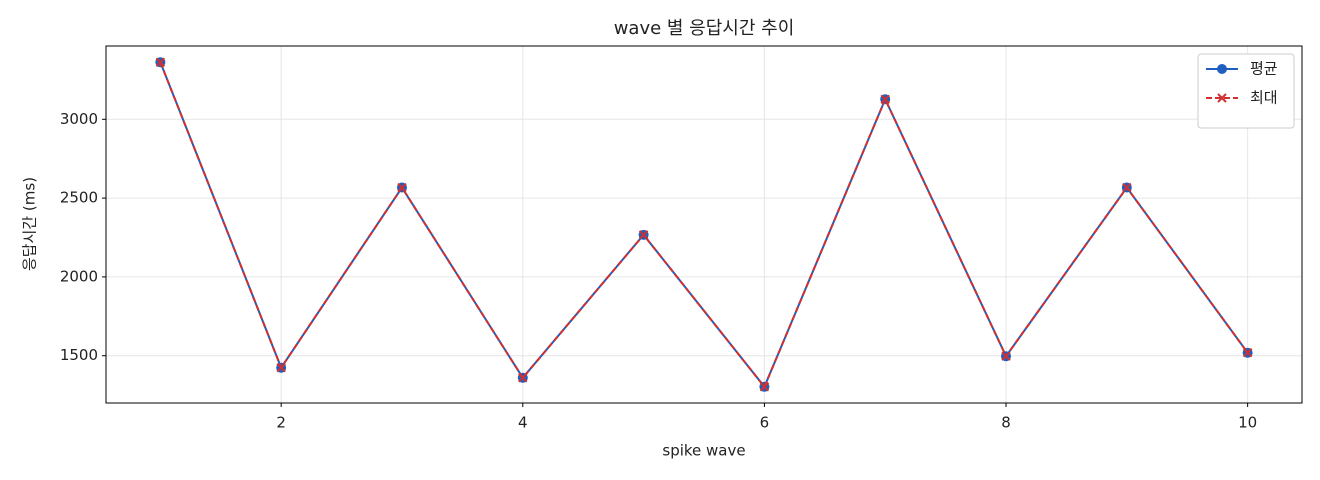 The image size is (1320, 480). I want to click on legend-box, so click(1246, 91).